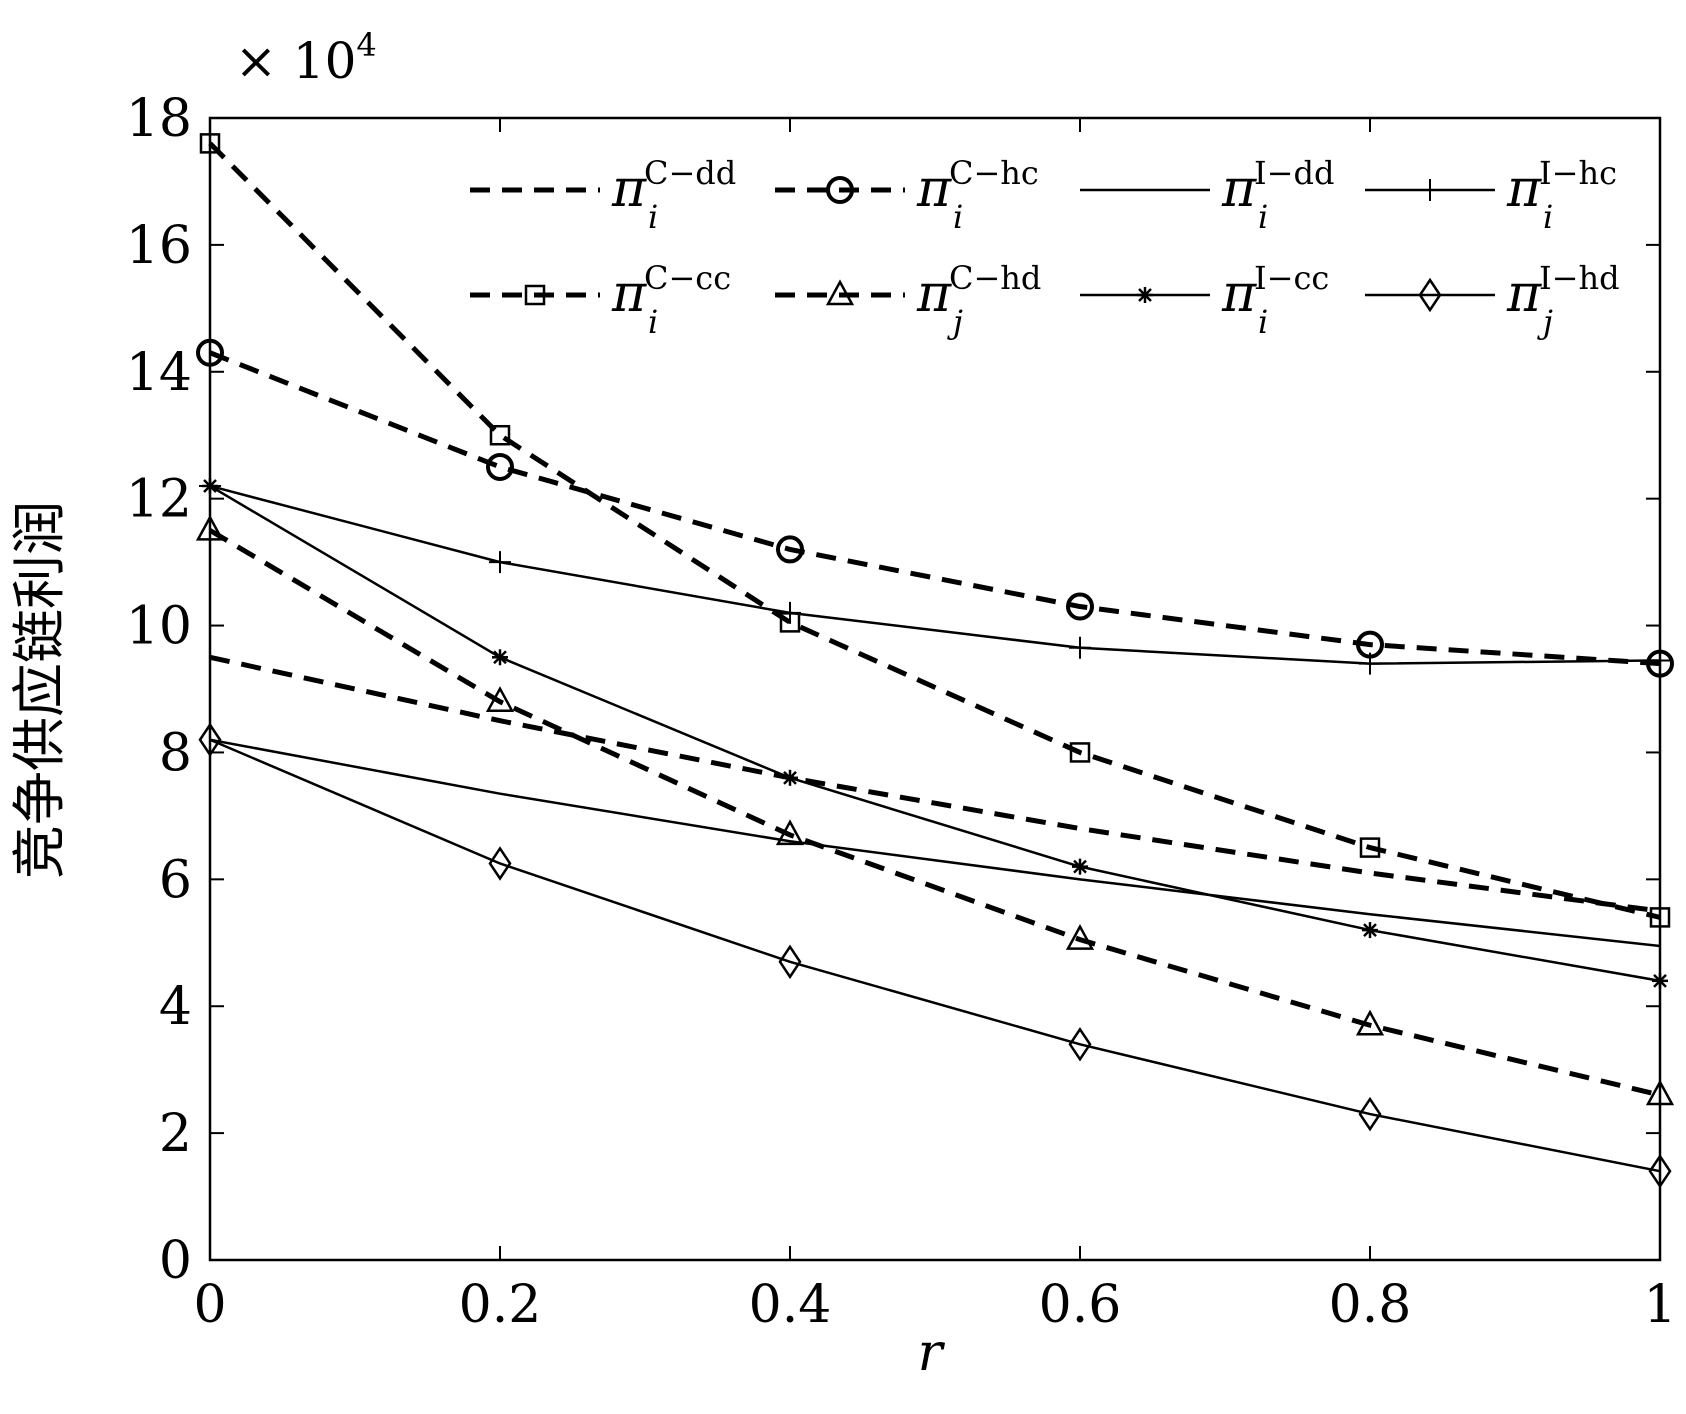 The height and width of the screenshot is (1414, 1686). I want to click on legend-entry: πC−hdj, so click(908, 300).